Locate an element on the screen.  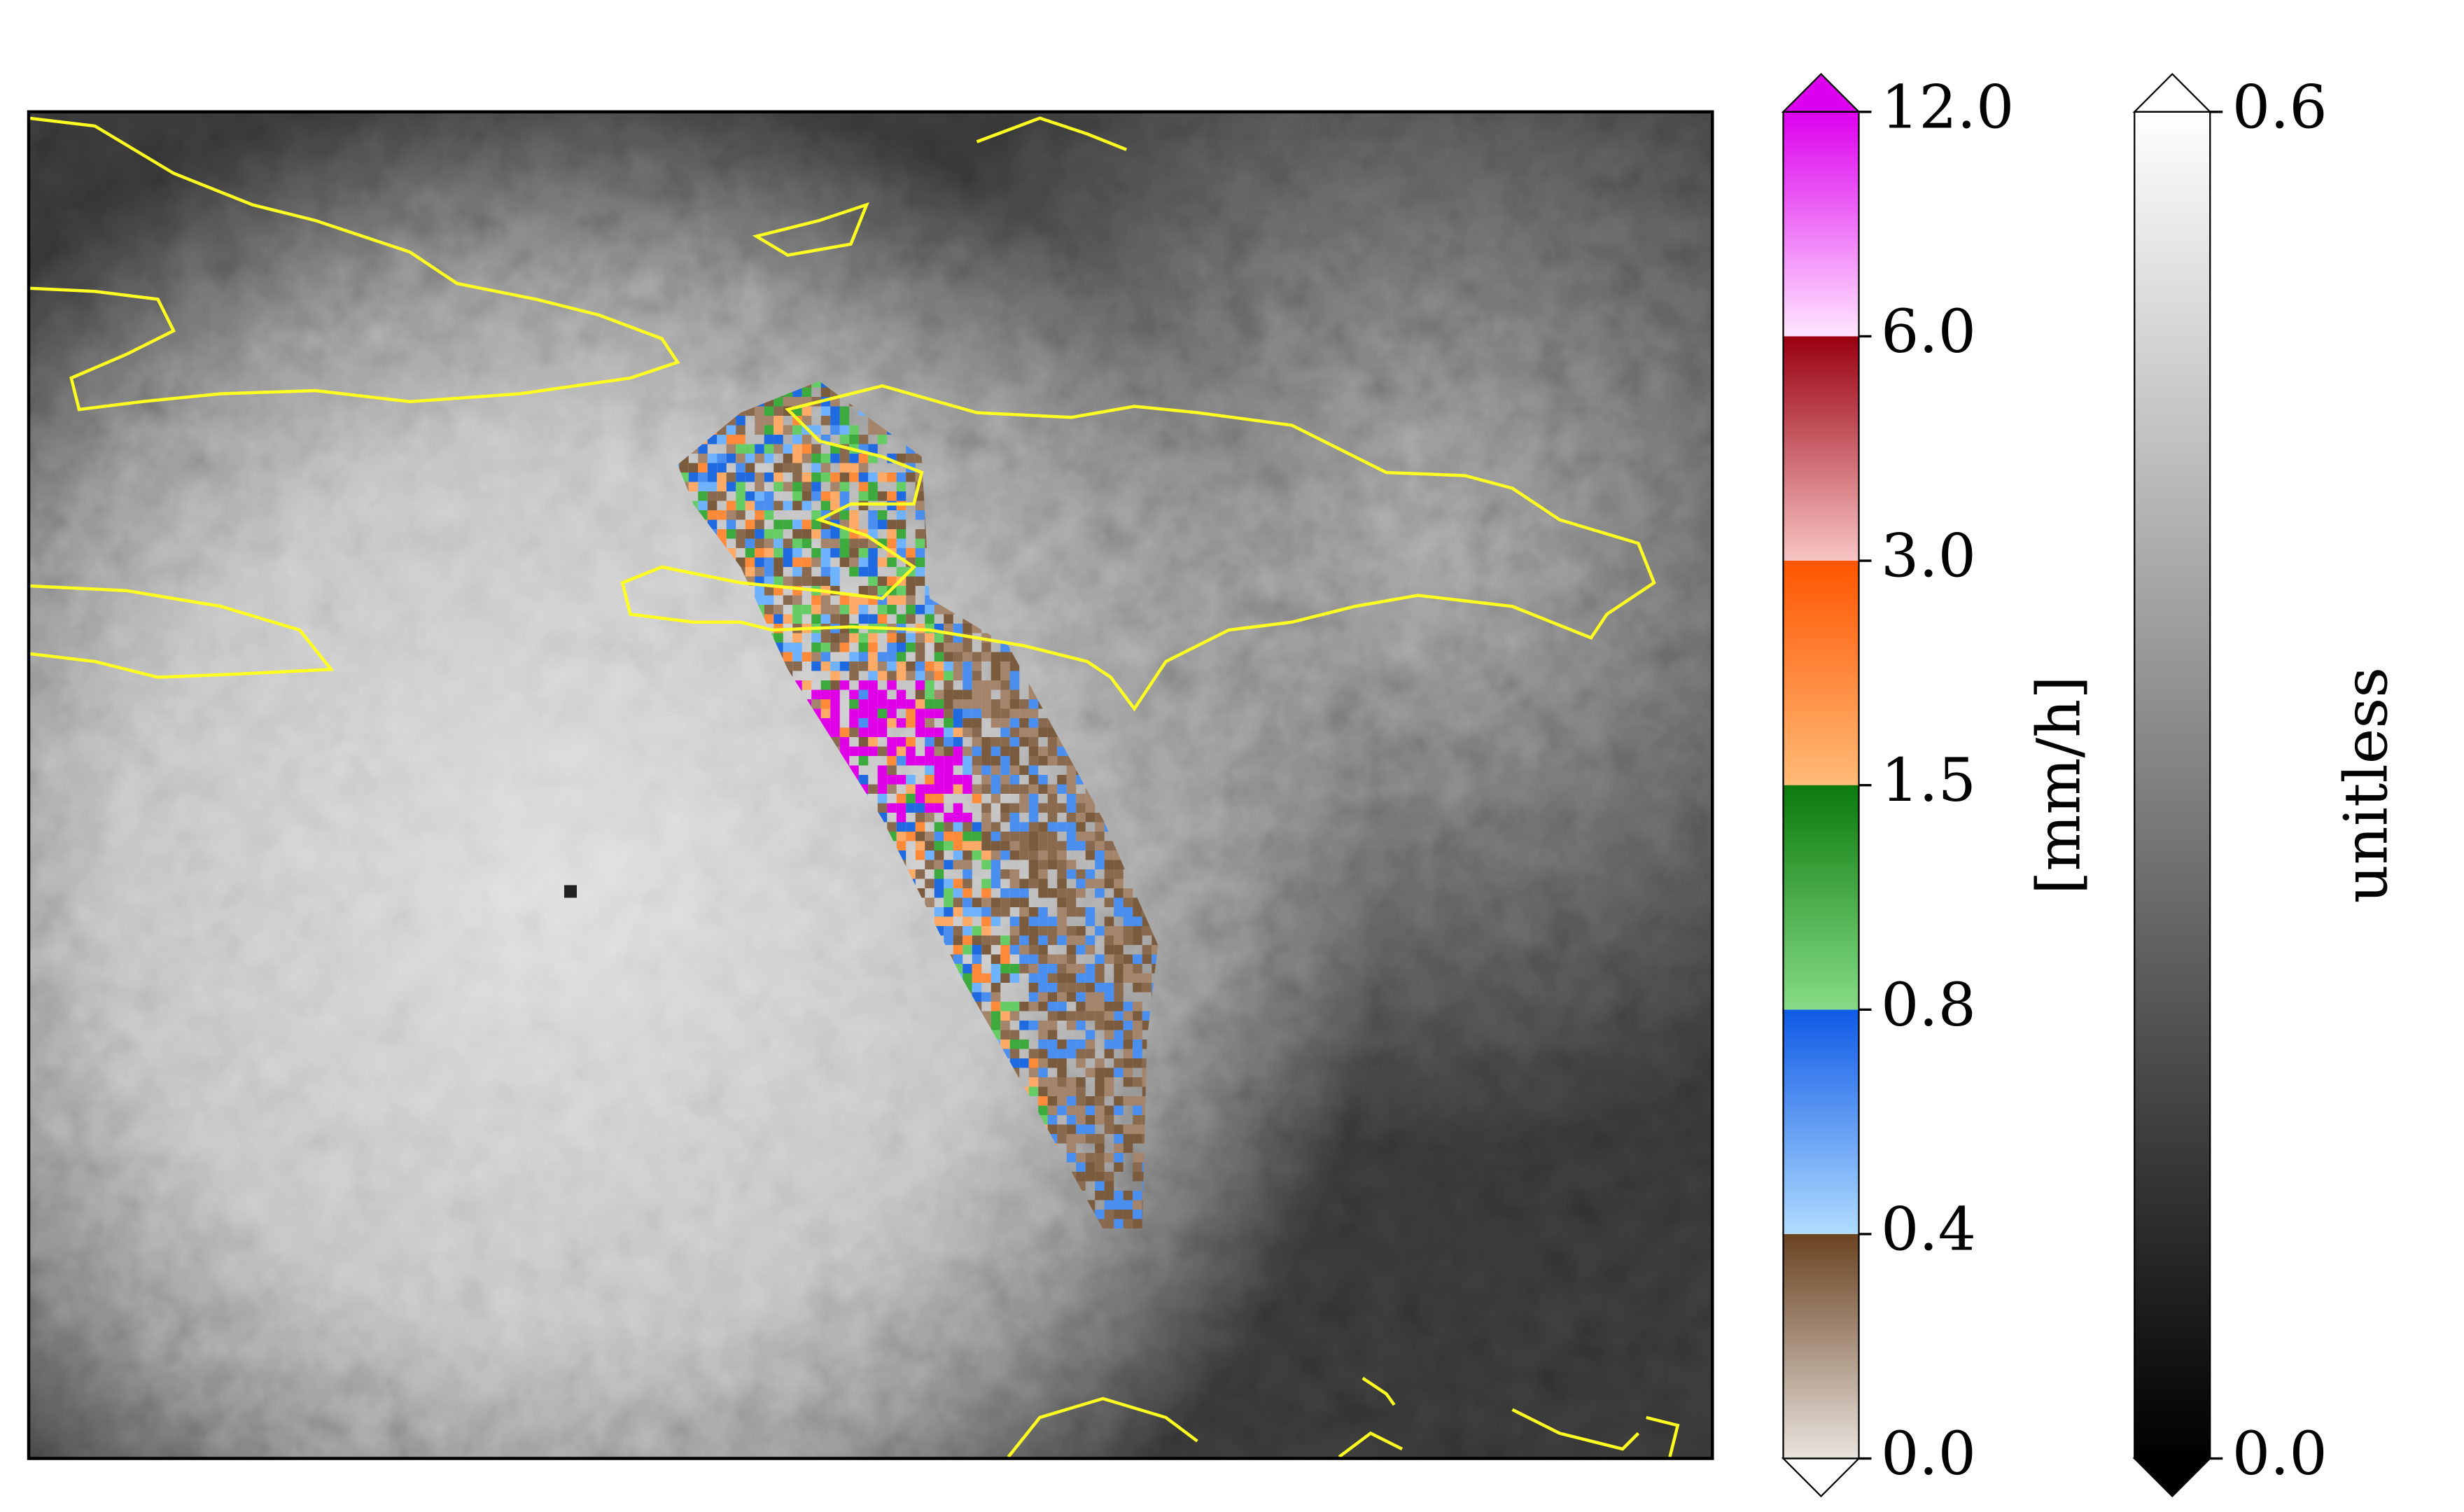
colorbar-tick-label: 3.0 is located at coordinates (1928, 557).